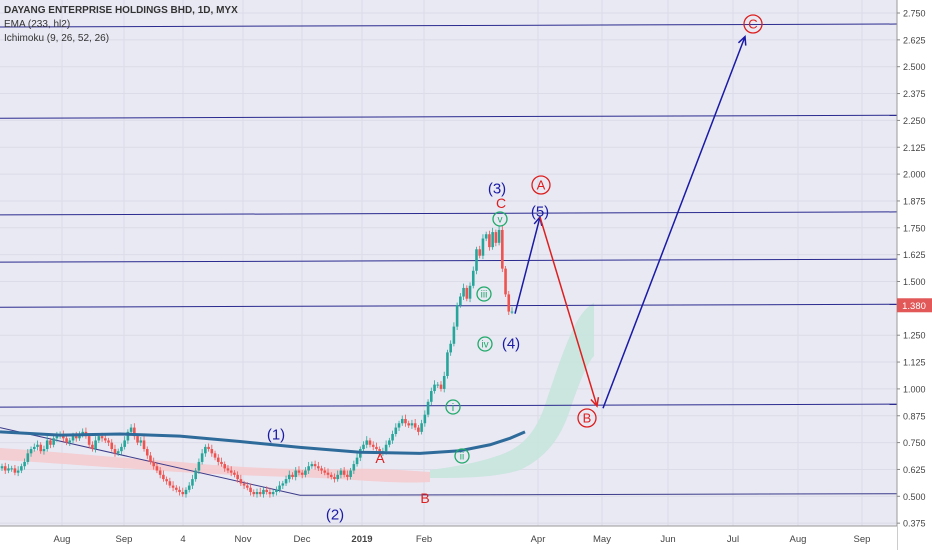 This screenshot has width=932, height=550. I want to click on price-tick-label: 0.500, so click(914, 497).